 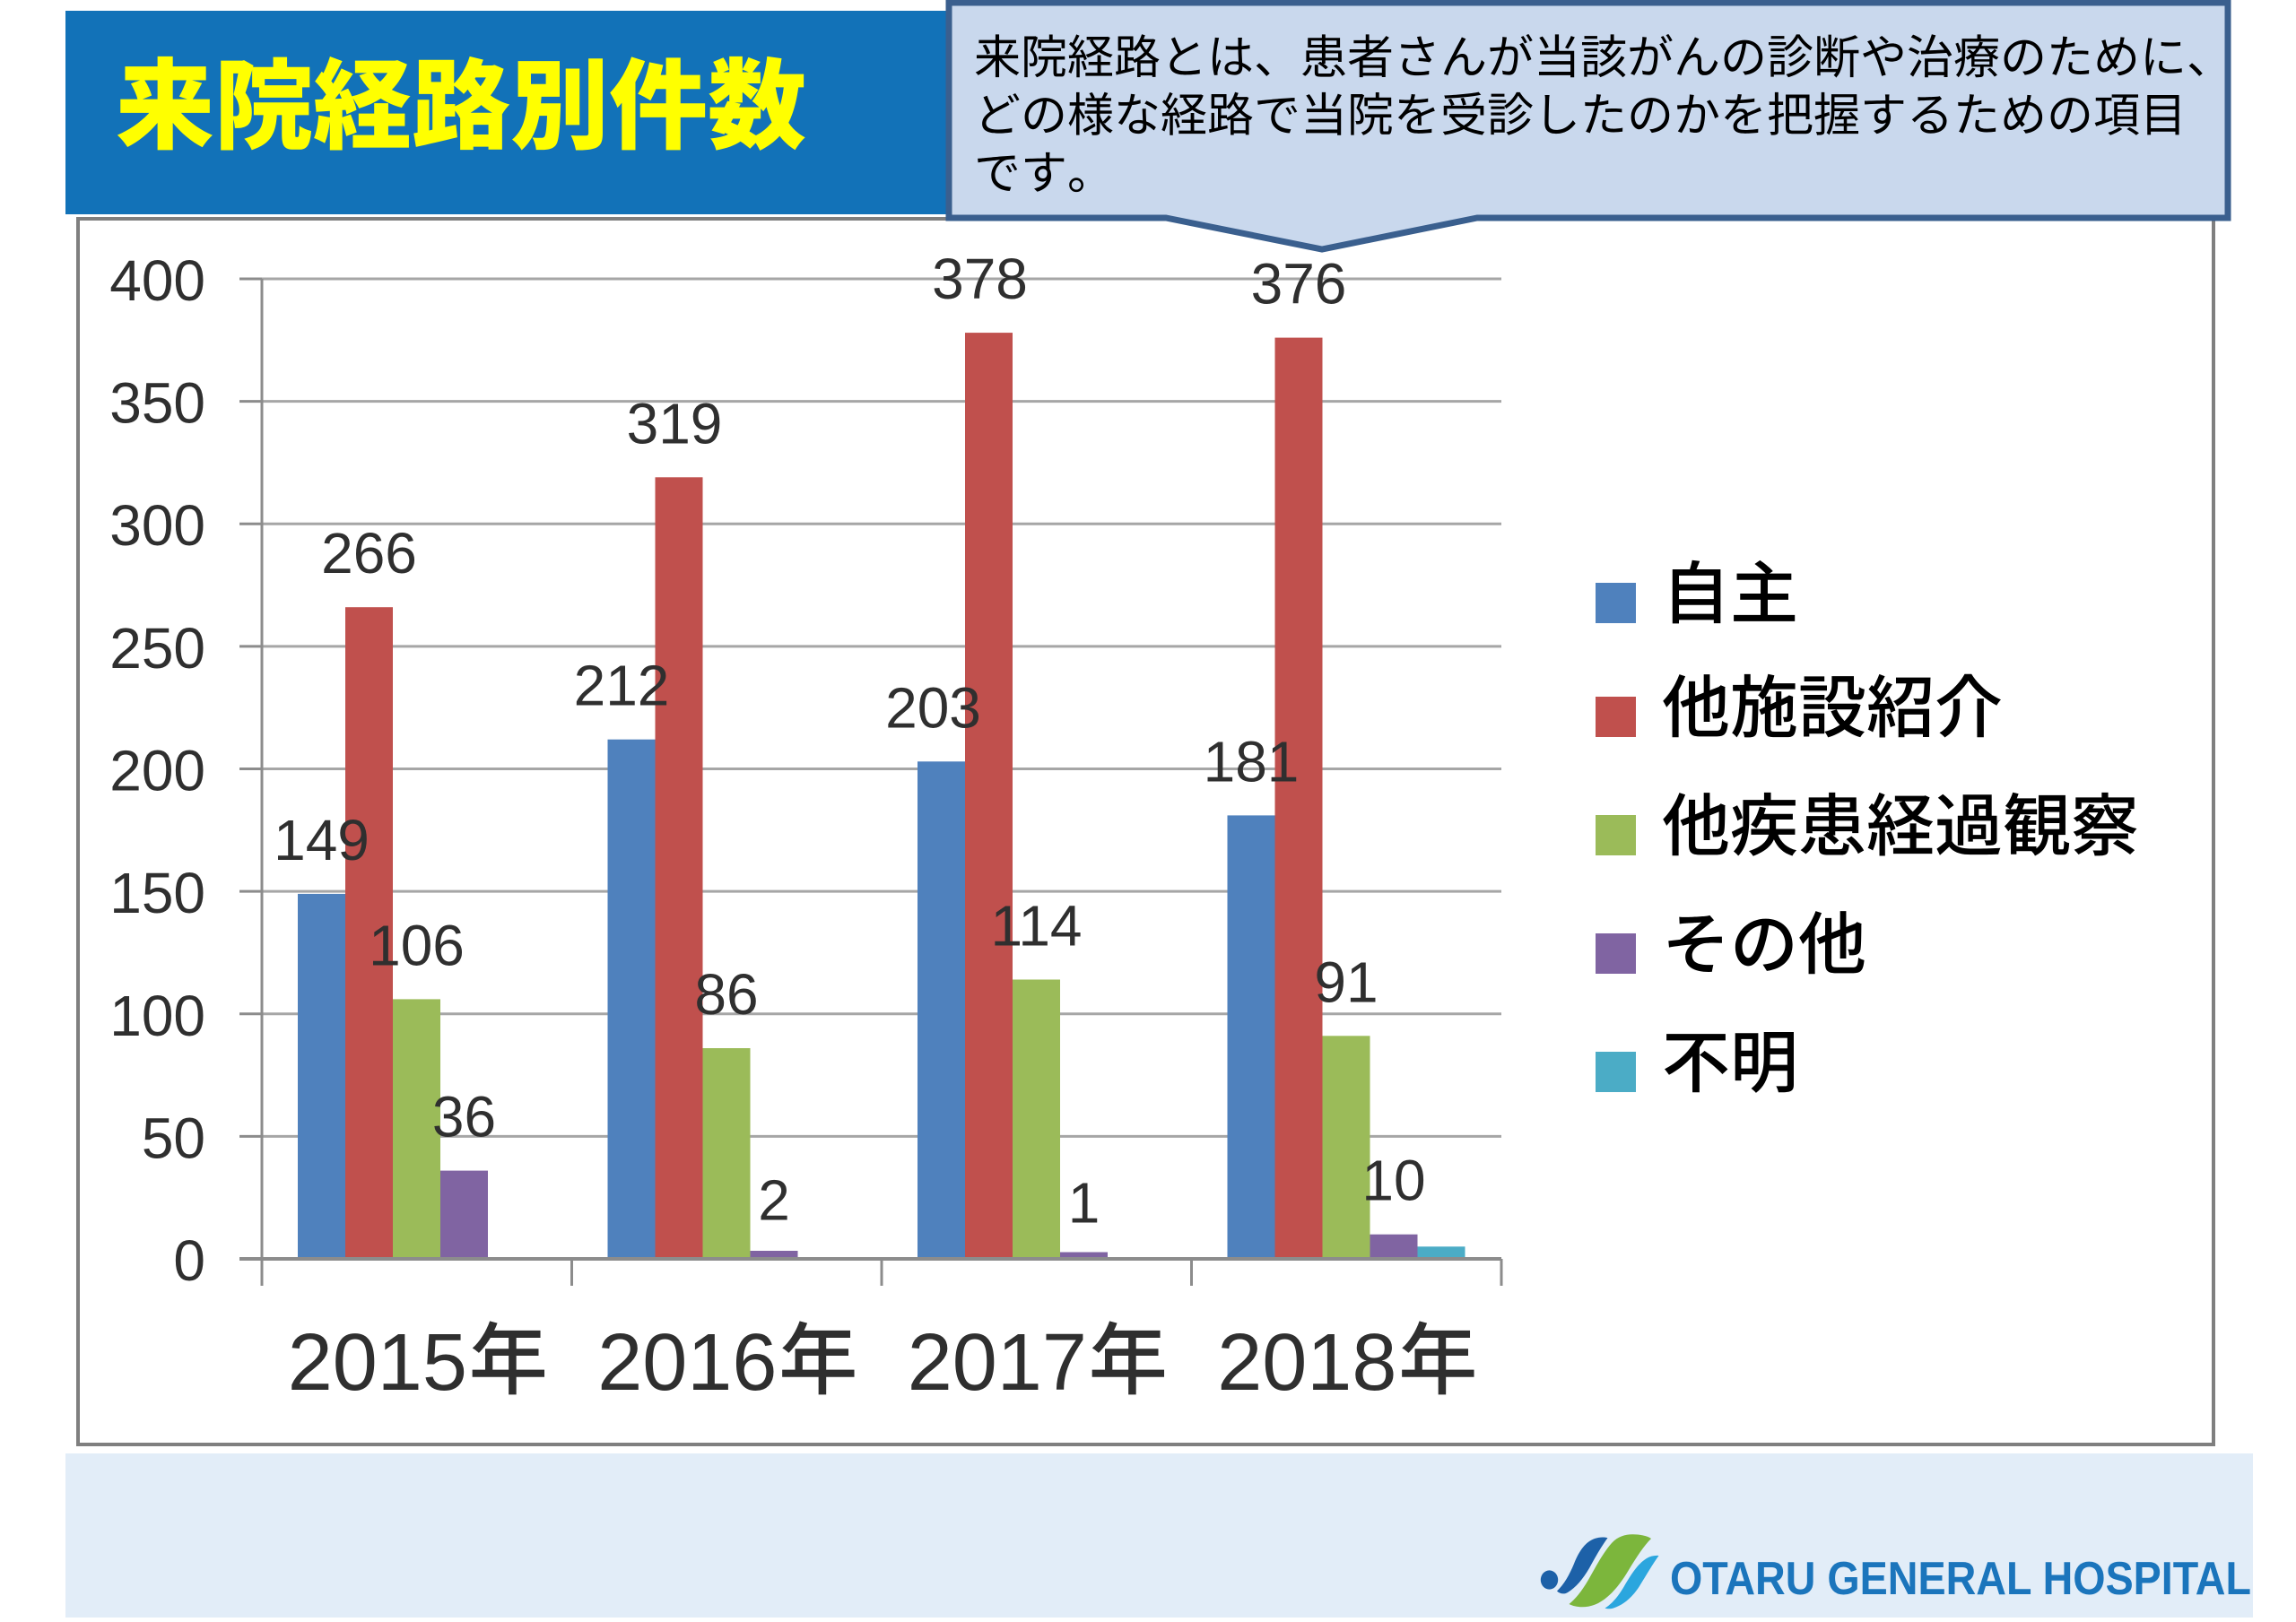 I want to click on svg-text: 2015, so click(x=377, y=1363).